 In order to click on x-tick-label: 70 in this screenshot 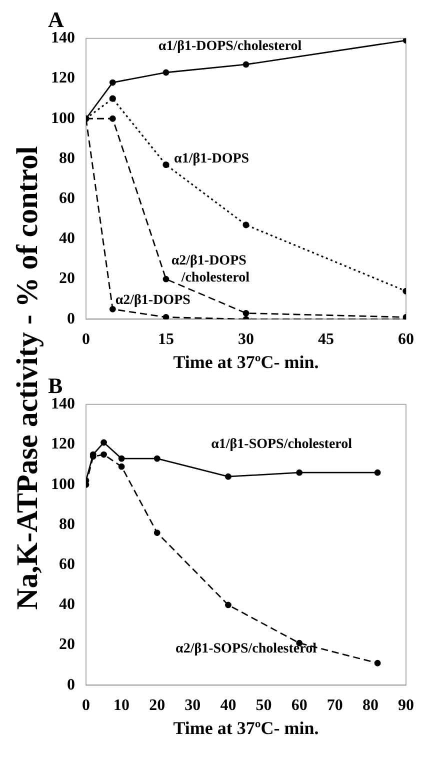, I will do `click(334, 705)`.